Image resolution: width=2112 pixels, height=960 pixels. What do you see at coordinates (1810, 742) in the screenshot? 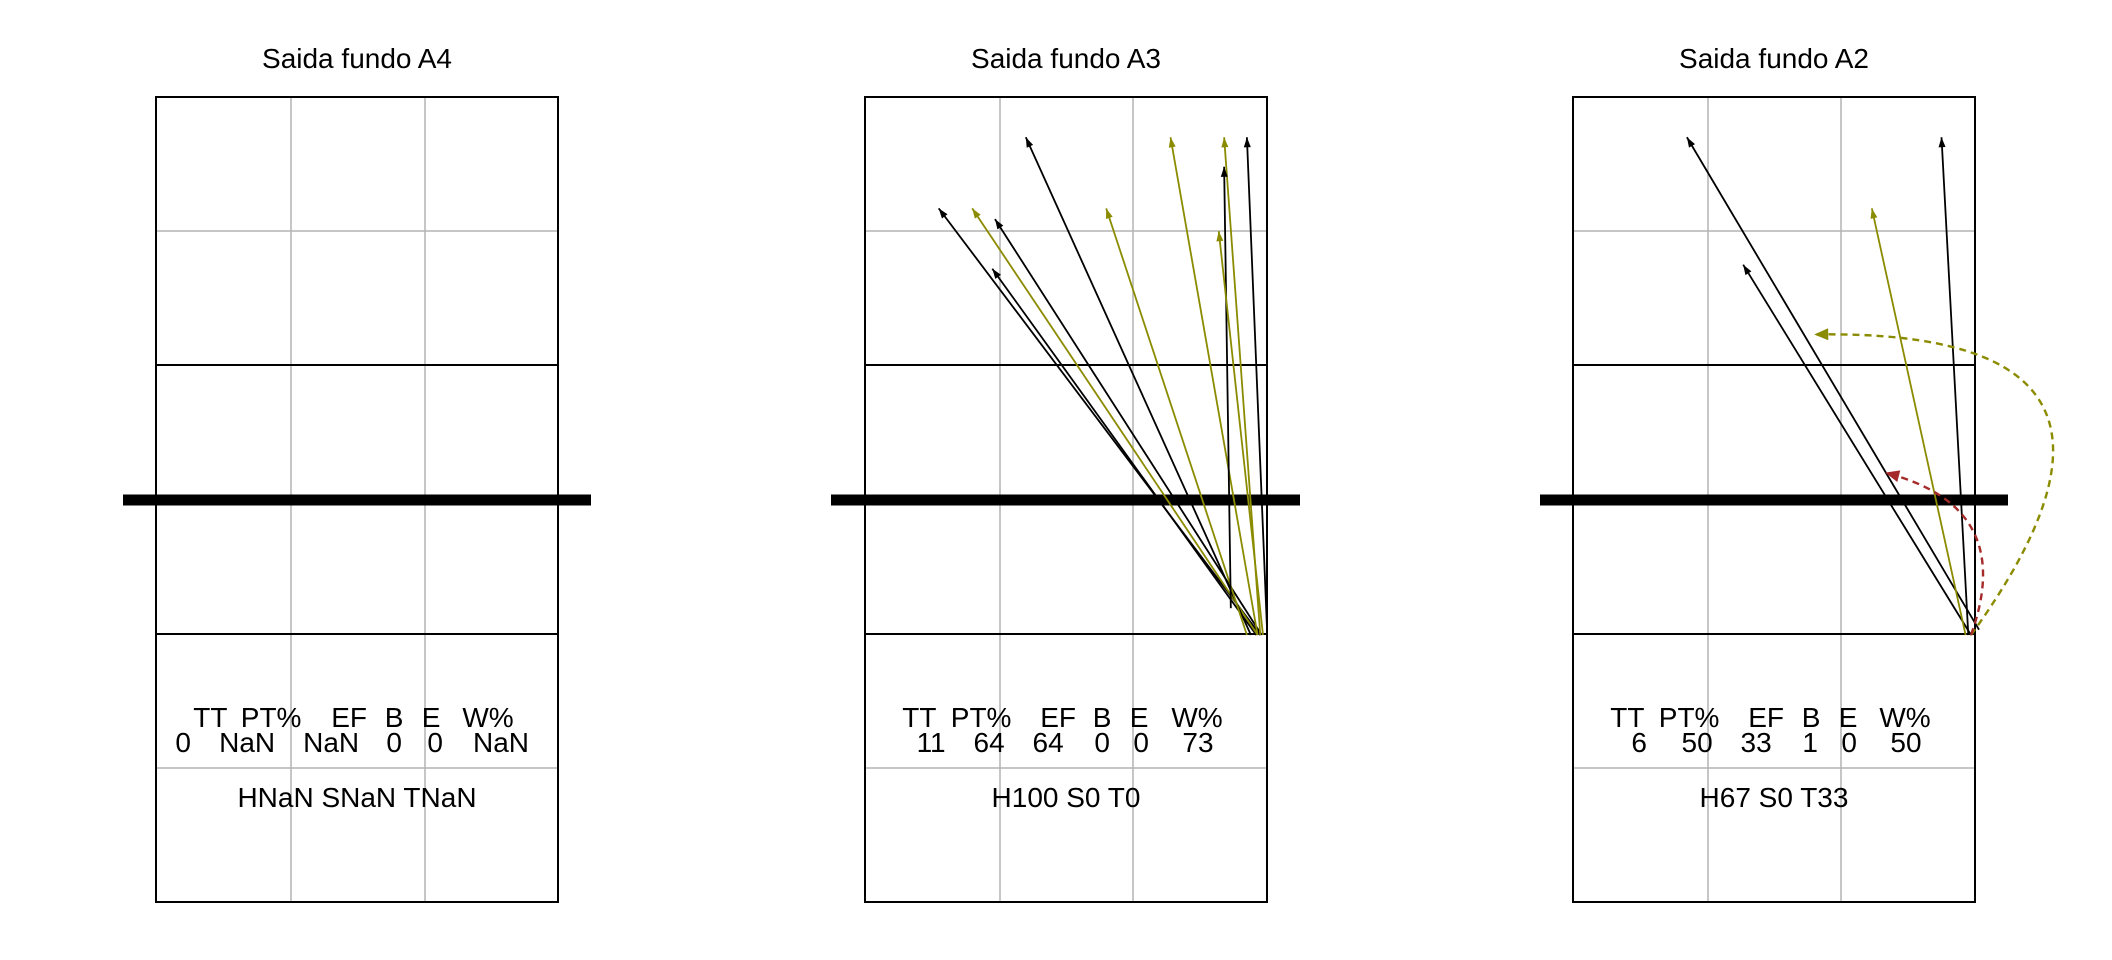
I see `stat-value-b: 1` at bounding box center [1810, 742].